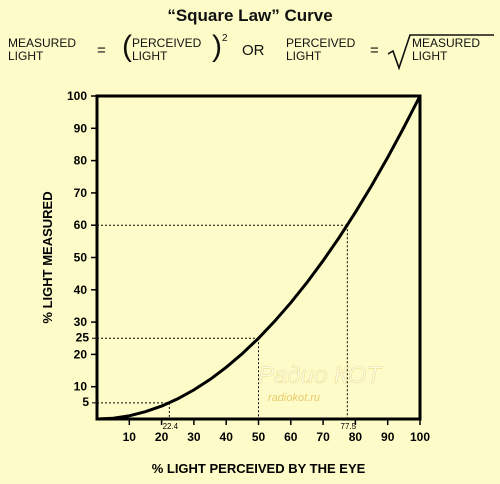  I want to click on y-tick-label: 30, so click(81, 322).